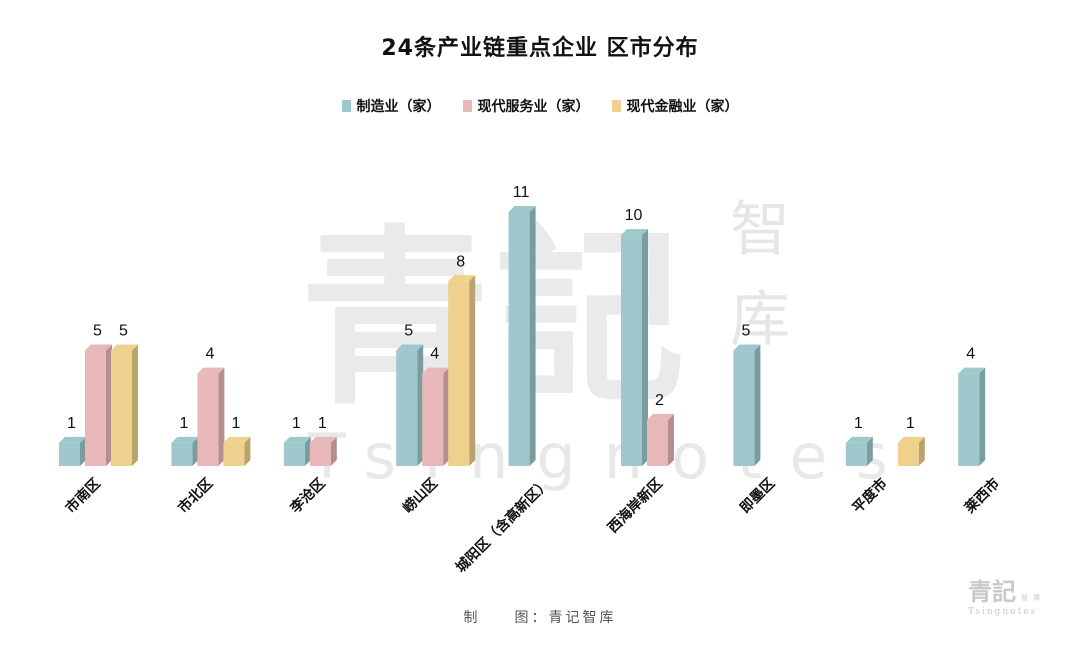 This screenshot has height=649, width=1080. What do you see at coordinates (462, 370) in the screenshot?
I see `bar-s2-c3` at bounding box center [462, 370].